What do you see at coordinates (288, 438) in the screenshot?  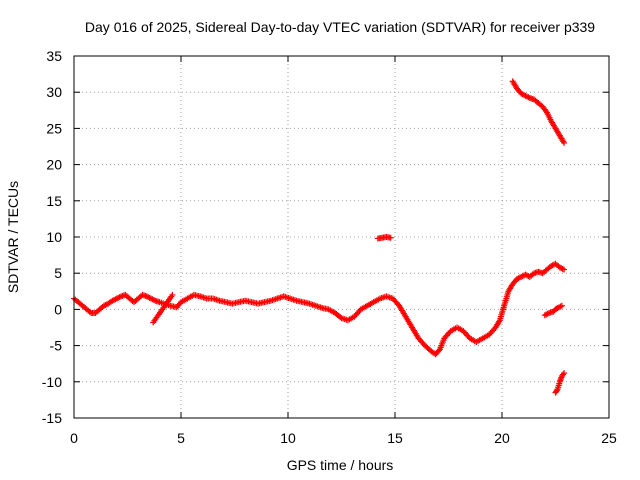 I see `x-tick-label: 10` at bounding box center [288, 438].